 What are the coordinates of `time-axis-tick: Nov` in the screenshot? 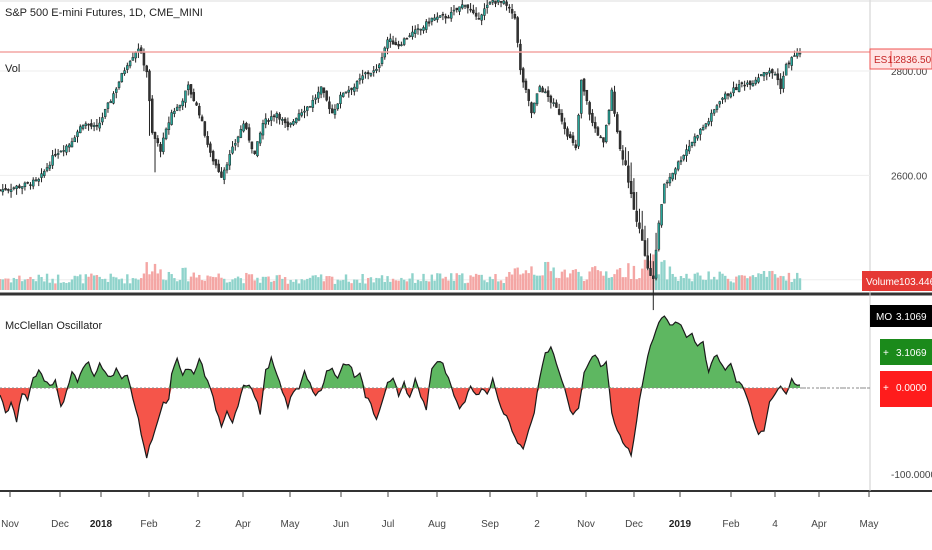 It's located at (586, 524).